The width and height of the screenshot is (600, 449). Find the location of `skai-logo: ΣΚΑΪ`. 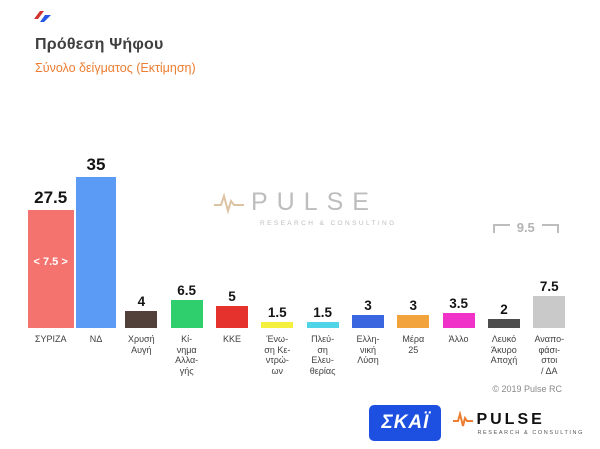

skai-logo: ΣΚΑΪ is located at coordinates (405, 423).